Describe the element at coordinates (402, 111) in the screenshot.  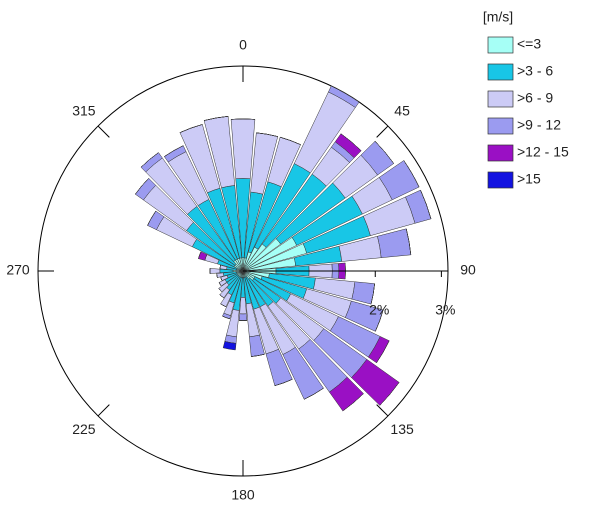
I see `angle-label: 45` at that location.